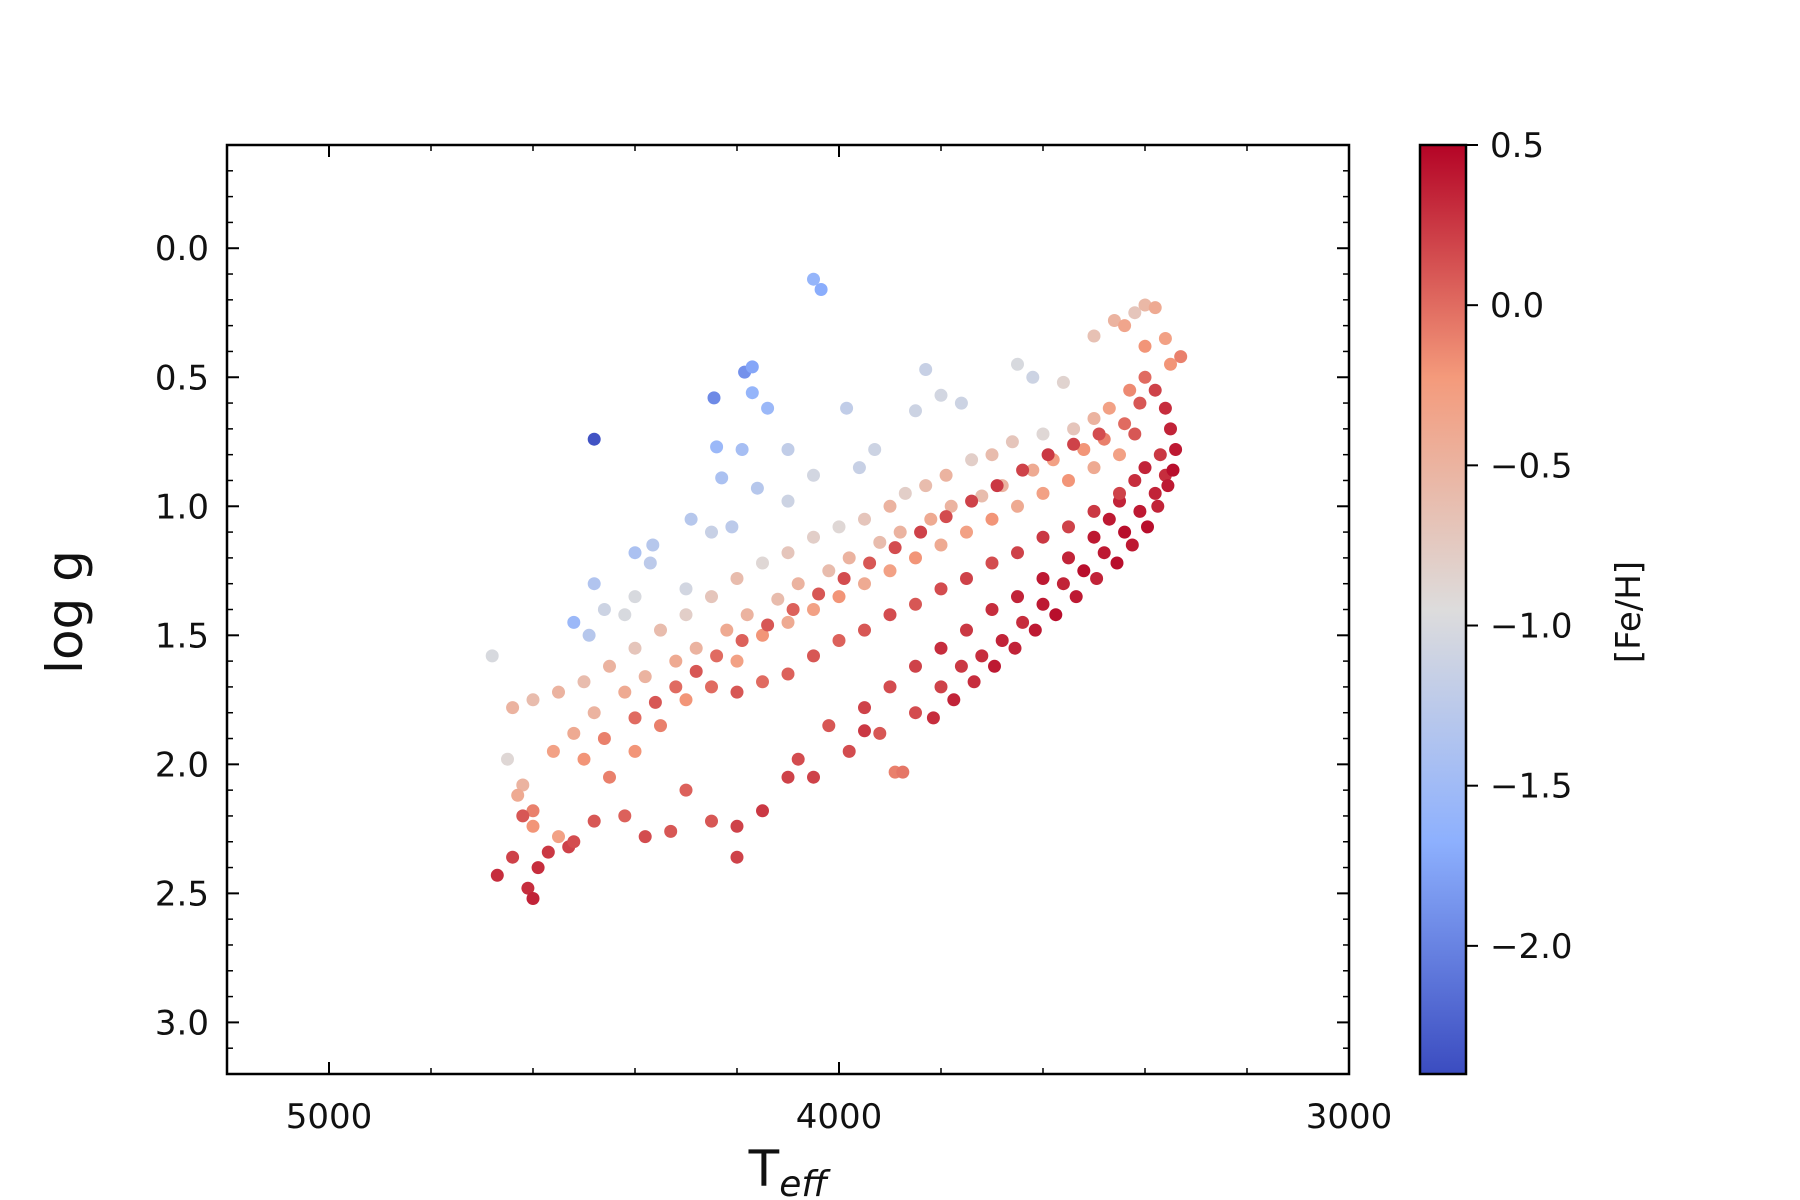 The height and width of the screenshot is (1200, 1800). Describe the element at coordinates (1517, 306) in the screenshot. I see `colorbar-tick-label: 0.0` at that location.